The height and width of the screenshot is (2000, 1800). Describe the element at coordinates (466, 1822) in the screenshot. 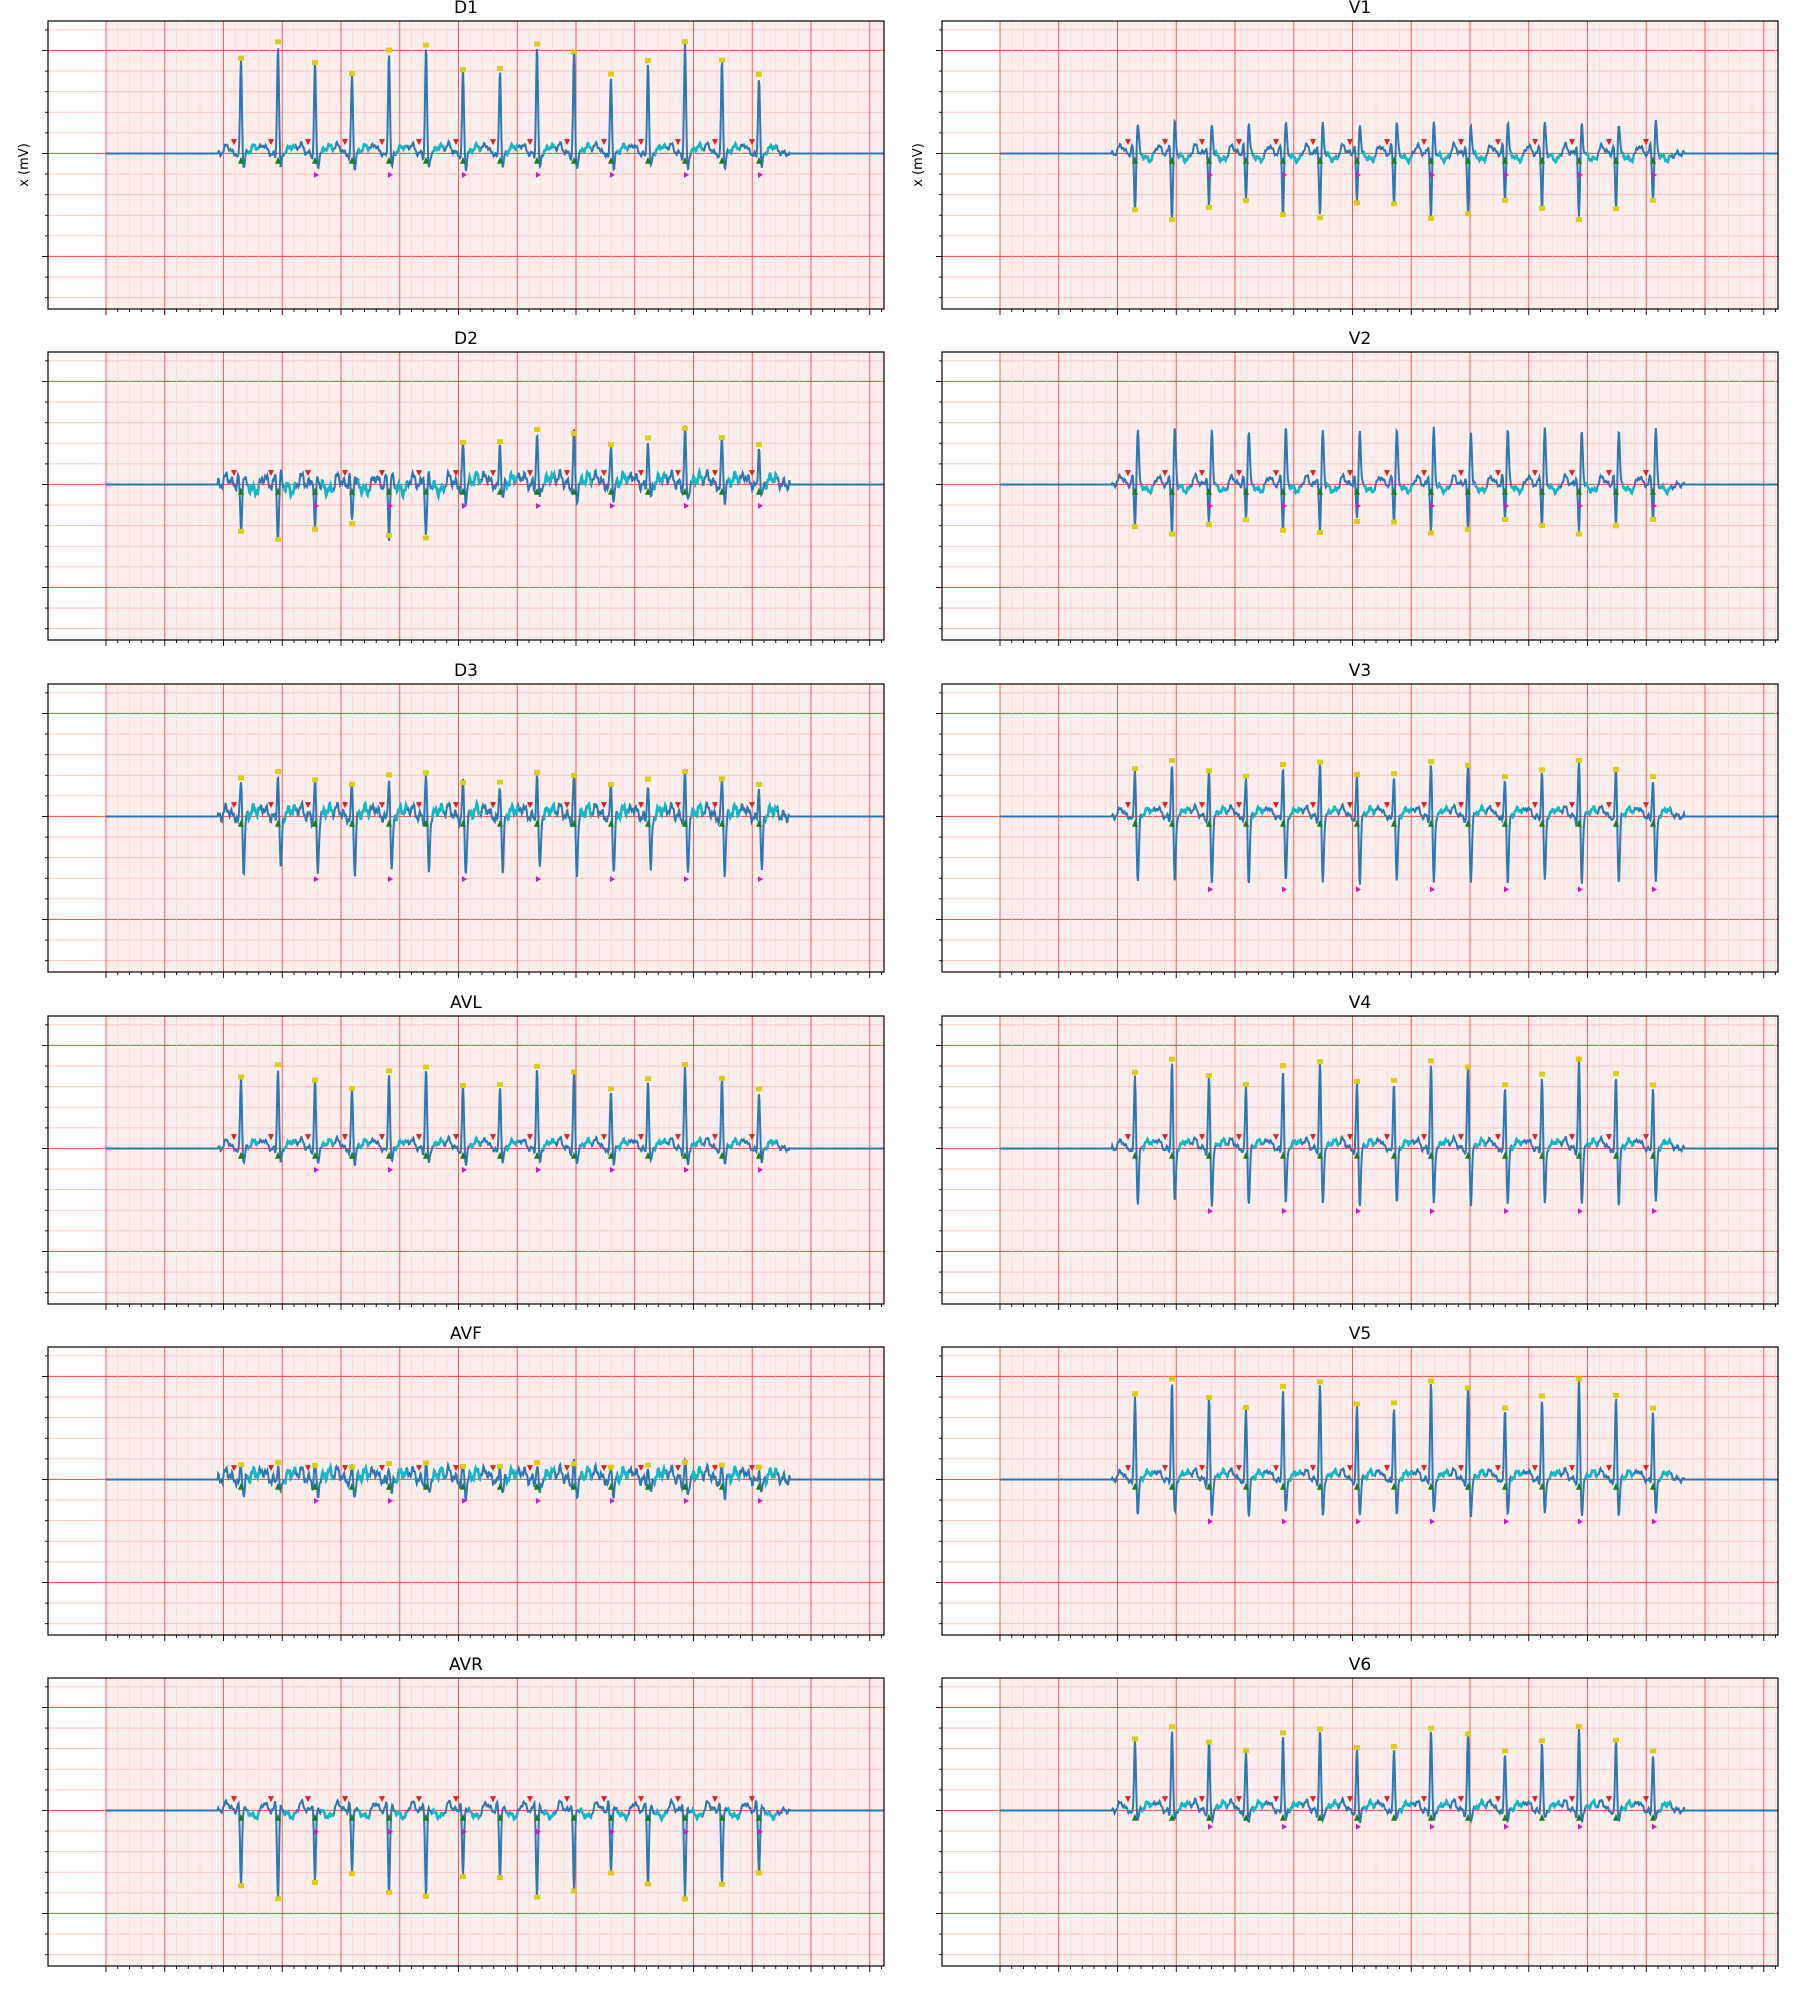

I see `ecg-grid` at that location.